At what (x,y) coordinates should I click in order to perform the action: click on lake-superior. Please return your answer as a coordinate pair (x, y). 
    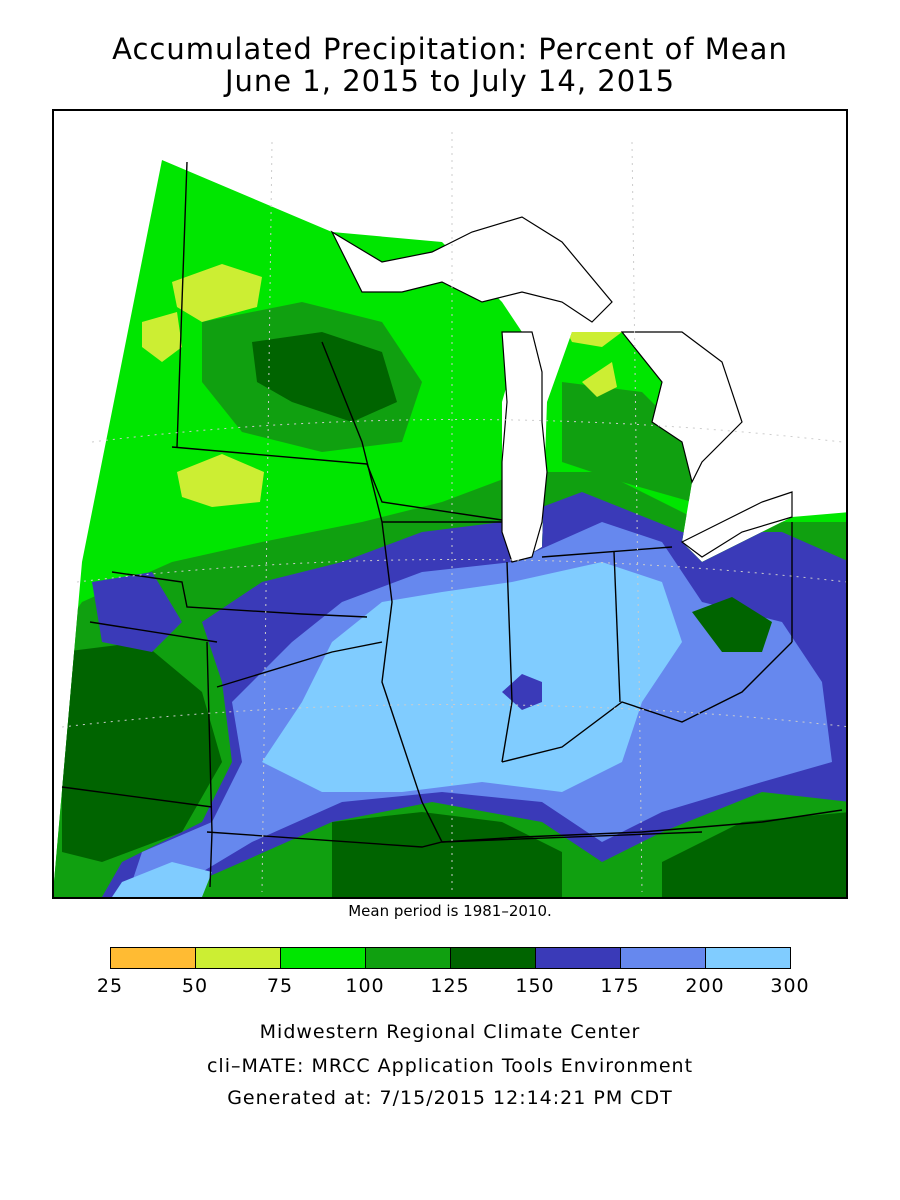
    Looking at the image, I should click on (471, 269).